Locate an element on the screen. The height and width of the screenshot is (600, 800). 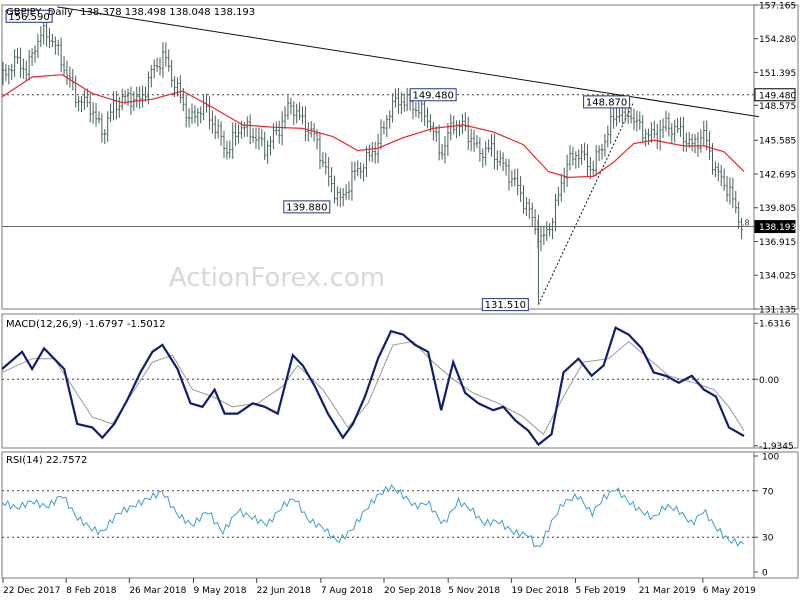
price-axis-label: 136.915 is located at coordinates (777, 243).